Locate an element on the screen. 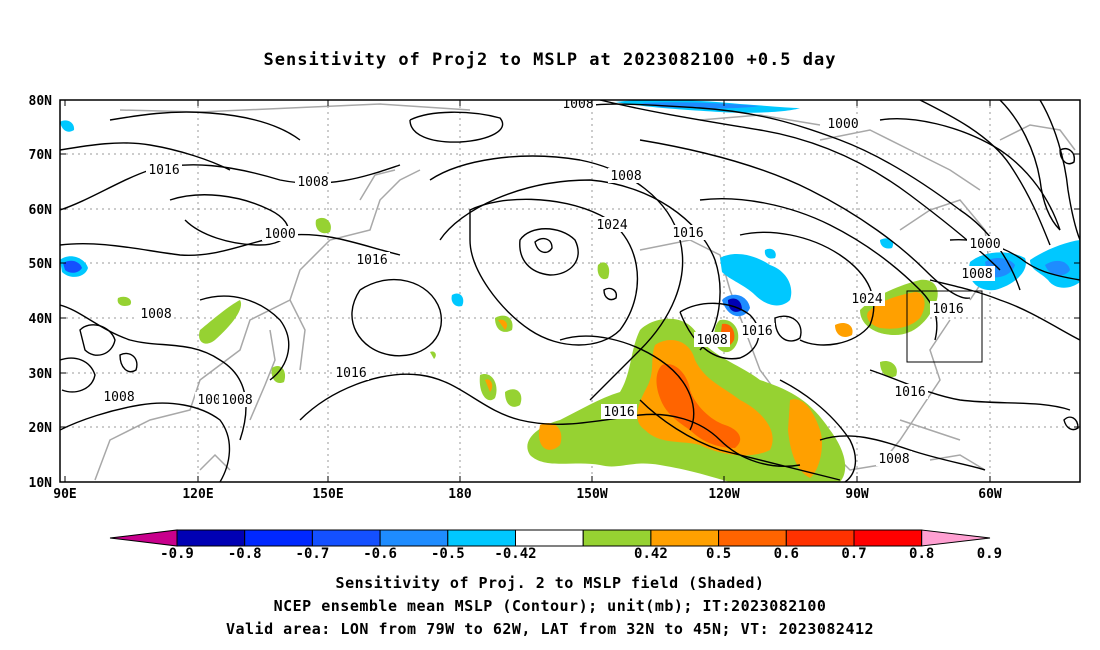 The height and width of the screenshot is (650, 1100). lon-tick-label: 90E is located at coordinates (64, 494).